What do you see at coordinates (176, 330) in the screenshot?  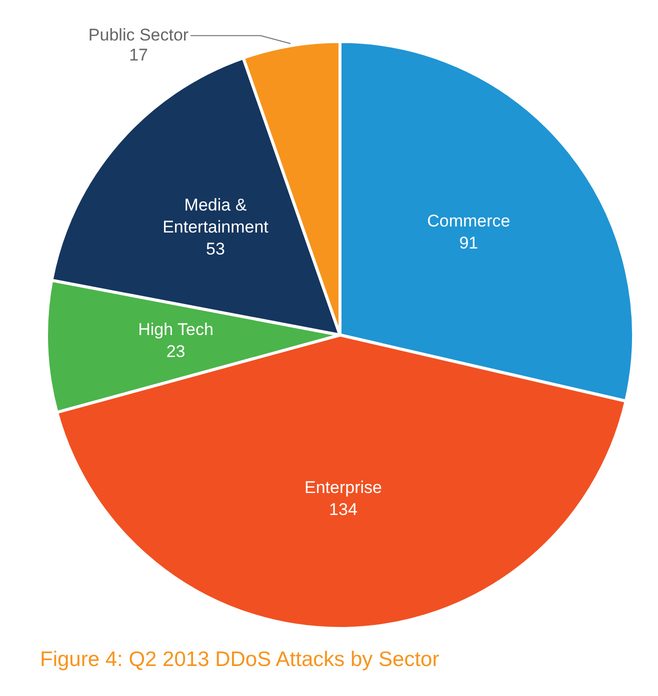 I see `slice-label: High Tech` at bounding box center [176, 330].